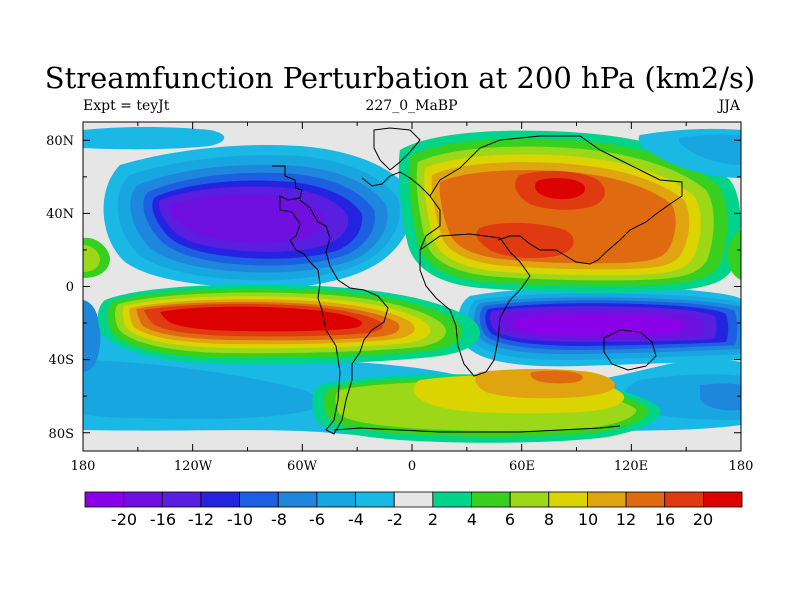  I want to click on colorbar-label: 10, so click(588, 519).